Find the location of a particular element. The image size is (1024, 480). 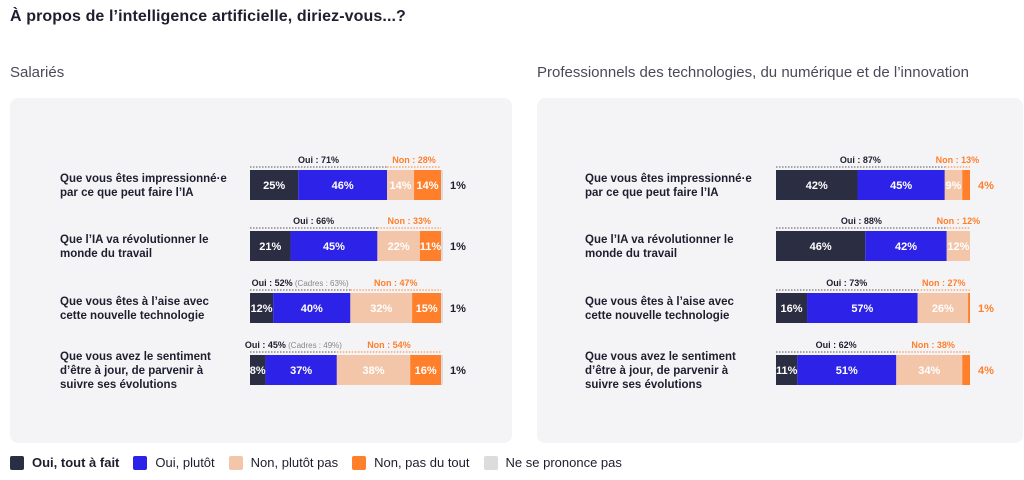

data-label: 21% is located at coordinates (270, 247).